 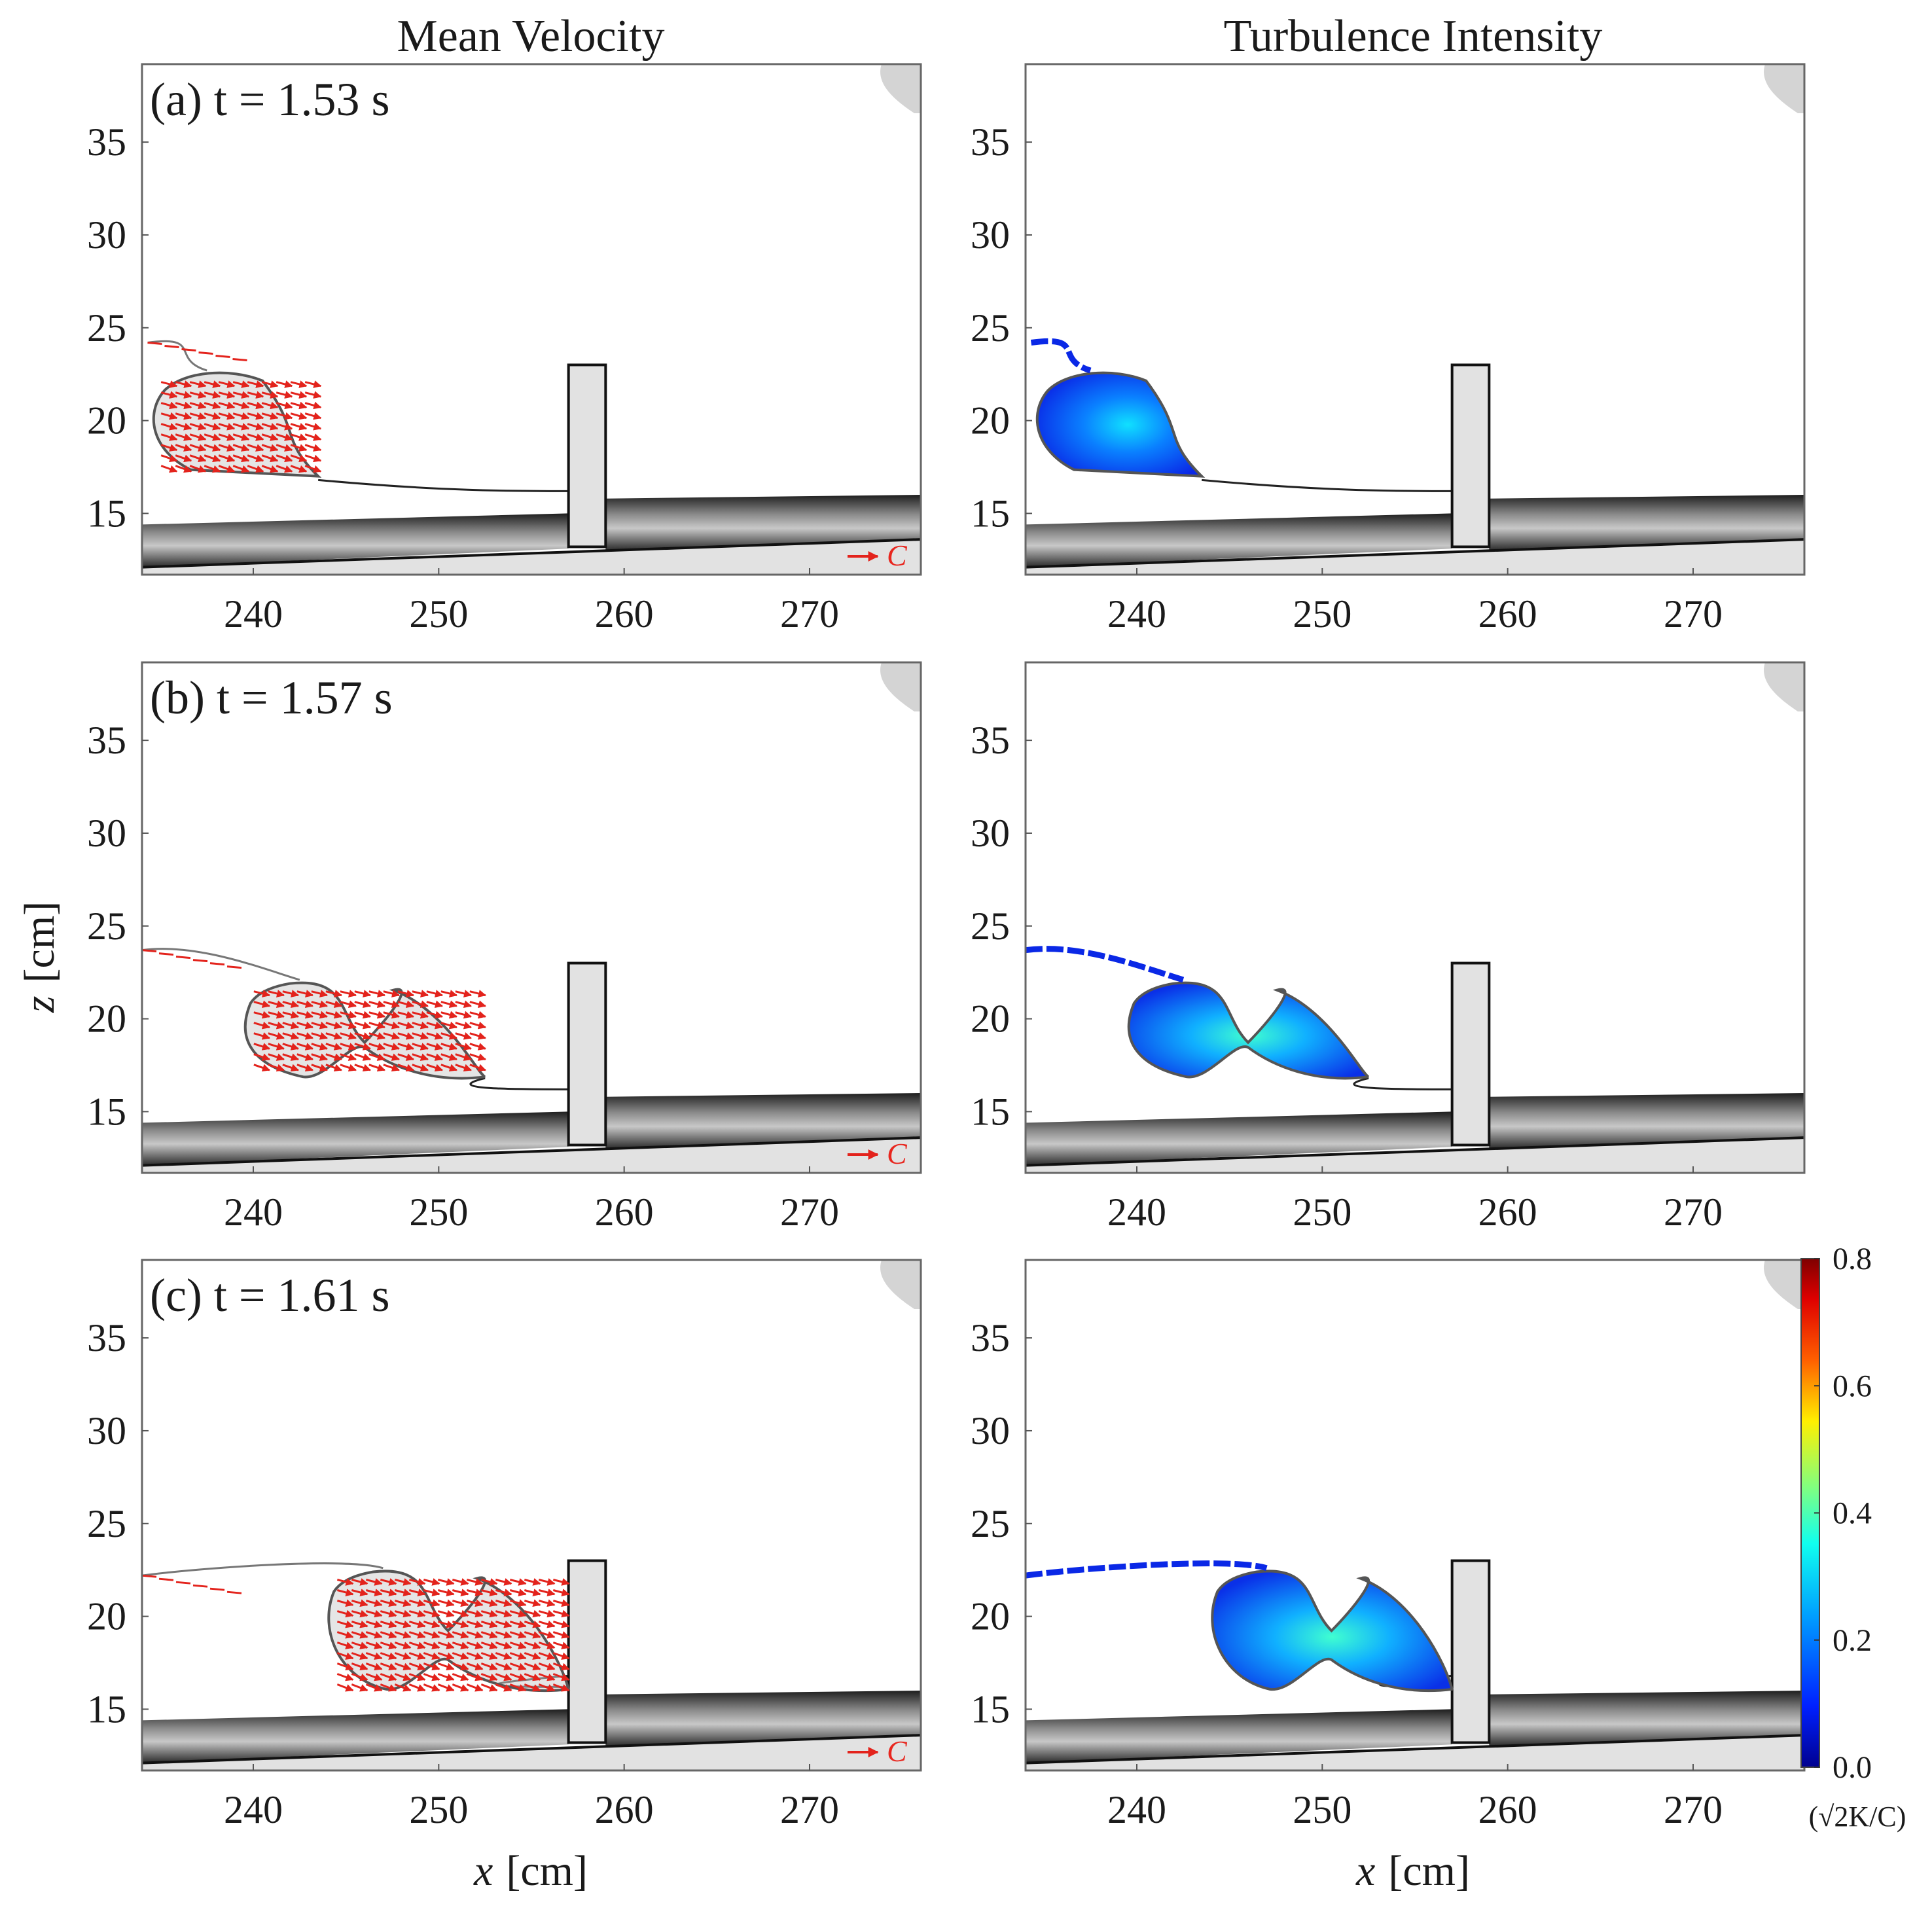 I want to click on reference-label: C, so click(x=897, y=556).